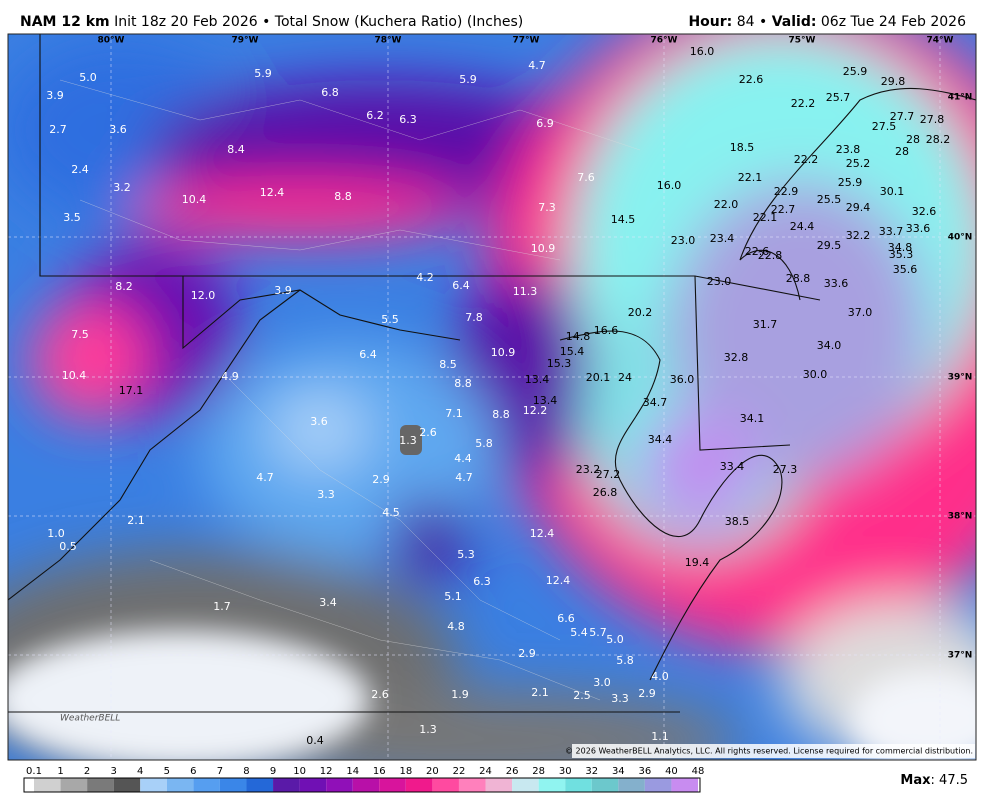 The image size is (984, 808). Describe the element at coordinates (408, 440) in the screenshot. I see `snow-label: 1.3` at that location.